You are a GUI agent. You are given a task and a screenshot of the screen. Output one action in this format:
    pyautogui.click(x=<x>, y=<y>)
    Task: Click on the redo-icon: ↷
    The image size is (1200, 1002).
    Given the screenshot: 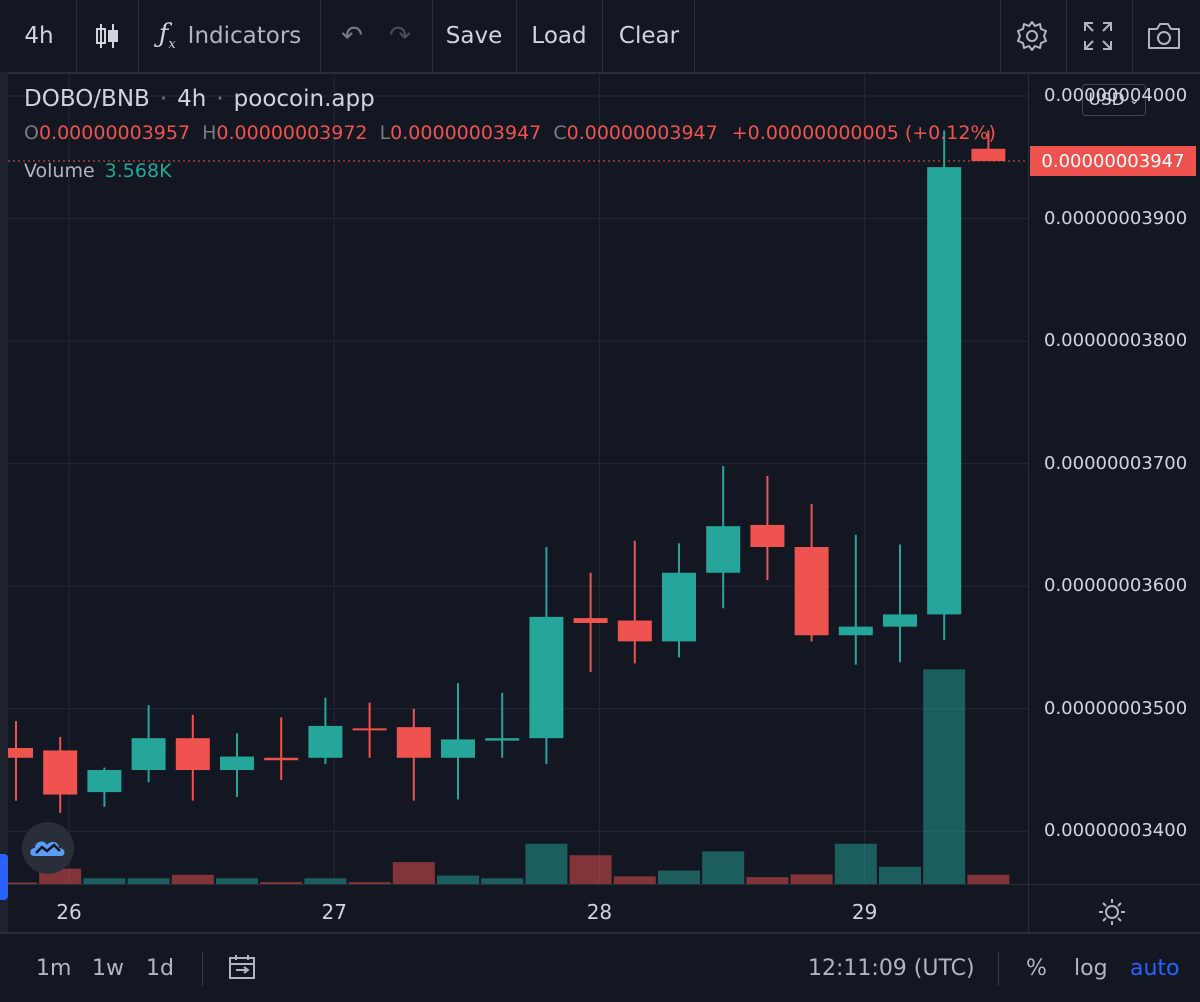 What is the action you would take?
    pyautogui.click(x=400, y=36)
    